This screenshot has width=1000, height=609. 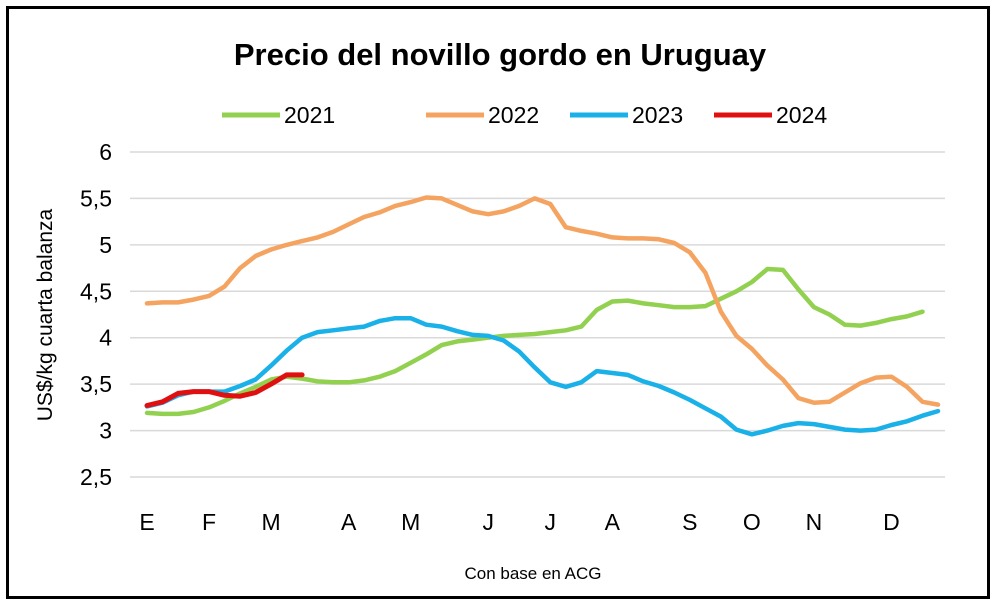 I want to click on y-tick-label: 4, so click(x=105, y=338).